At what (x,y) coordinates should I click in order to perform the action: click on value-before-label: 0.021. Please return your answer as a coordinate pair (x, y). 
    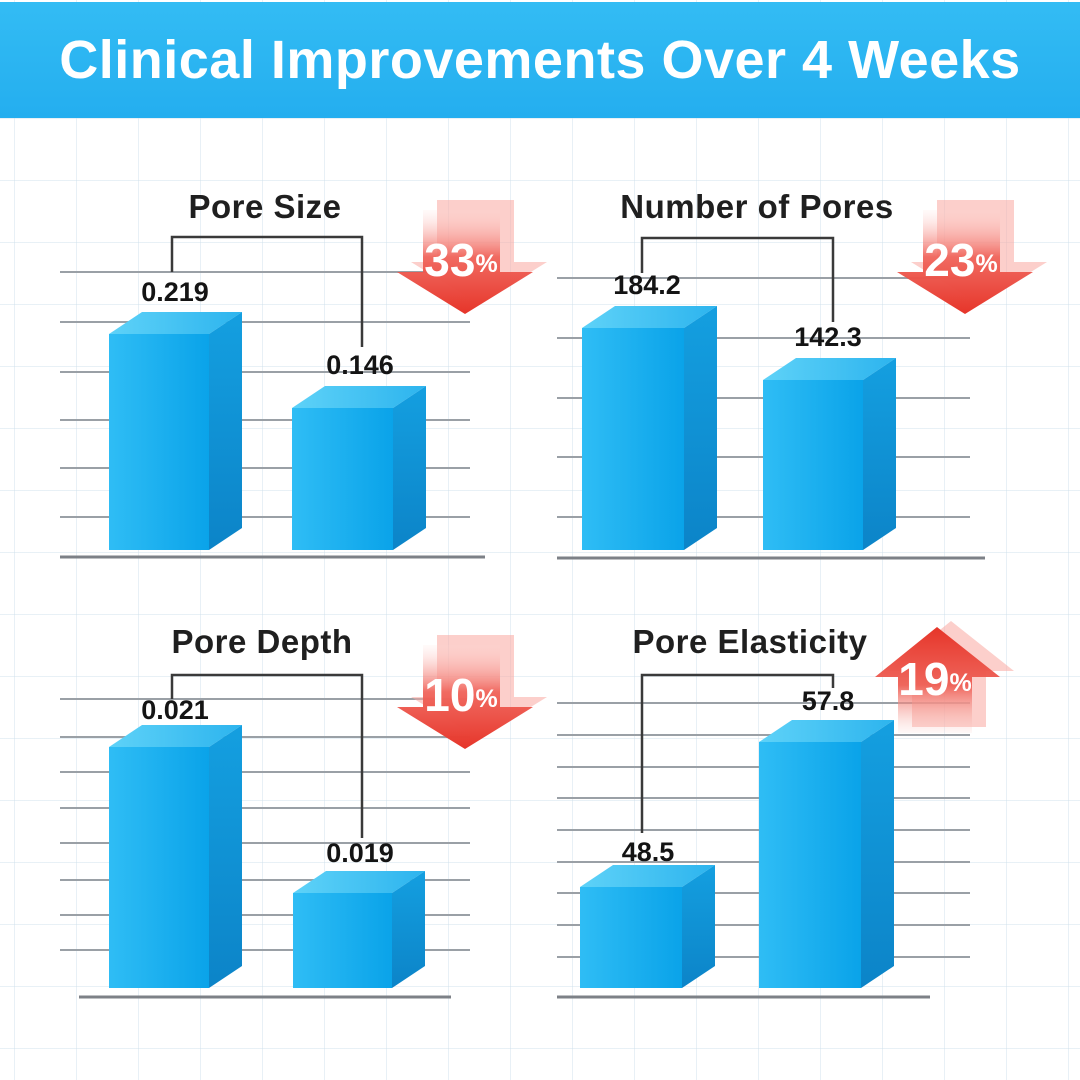
    Looking at the image, I should click on (175, 710).